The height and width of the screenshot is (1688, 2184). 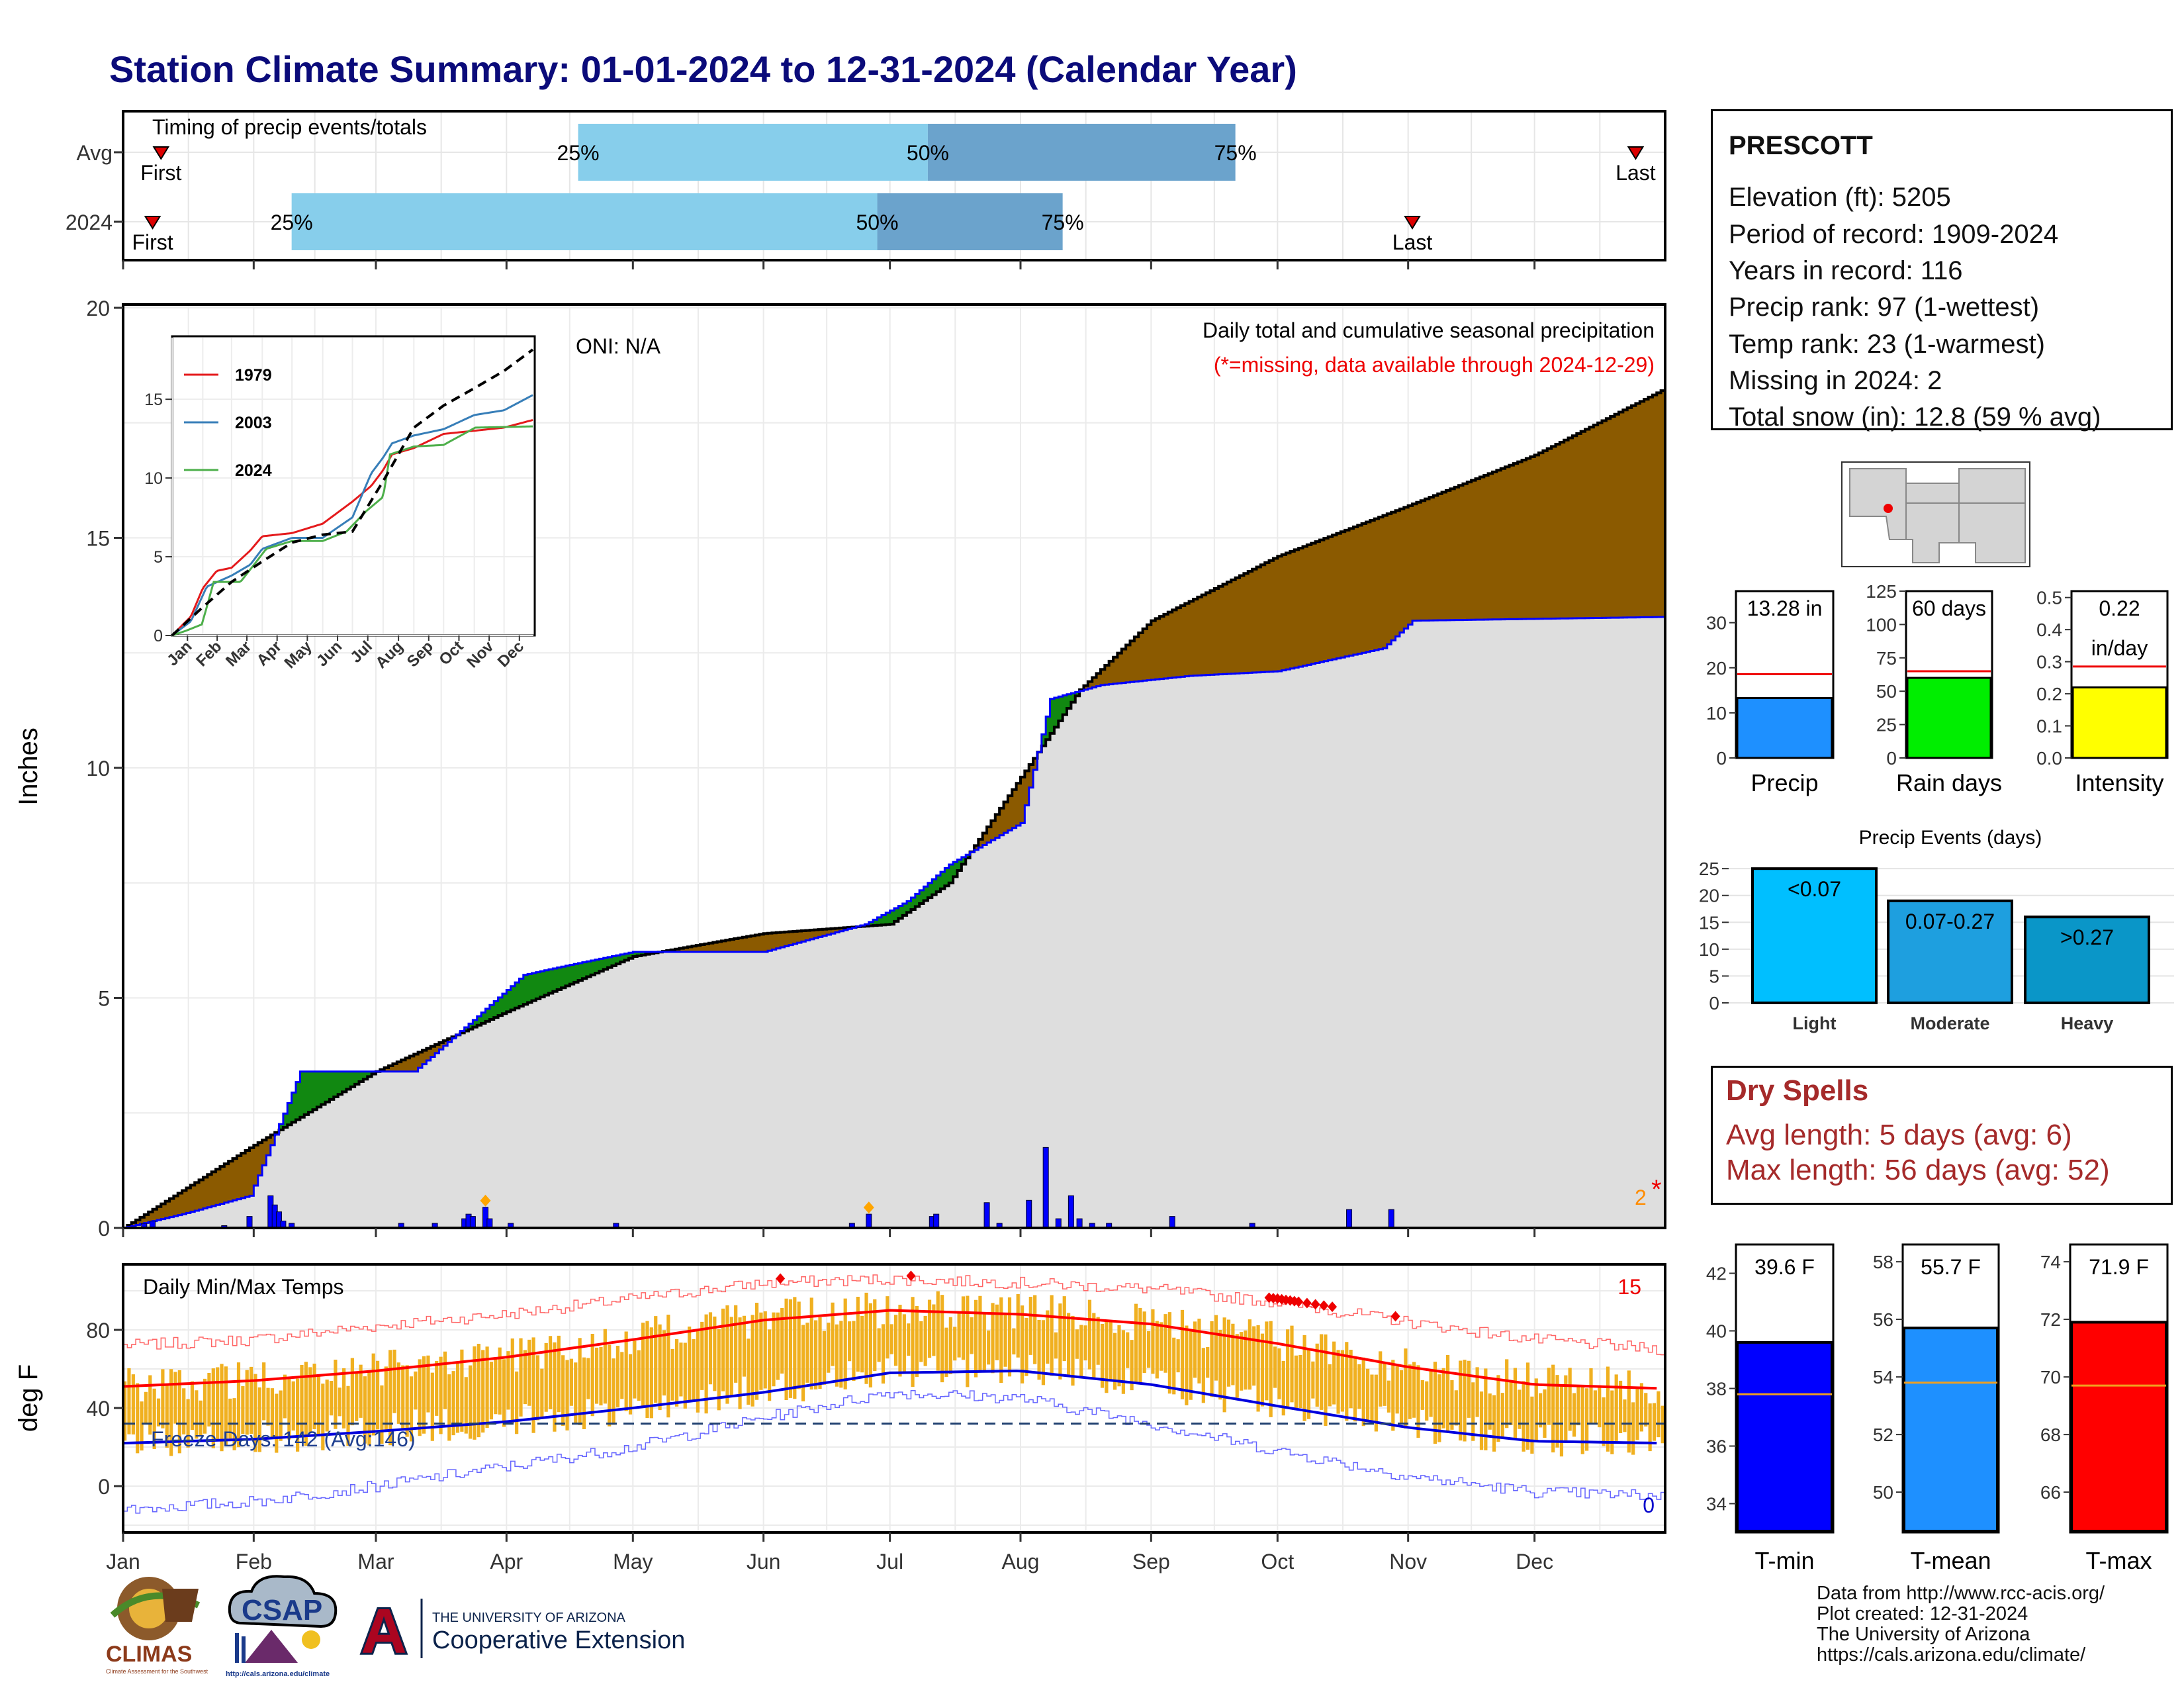 What do you see at coordinates (1797, 1090) in the screenshot?
I see `dry-spells-title: Dry Spells` at bounding box center [1797, 1090].